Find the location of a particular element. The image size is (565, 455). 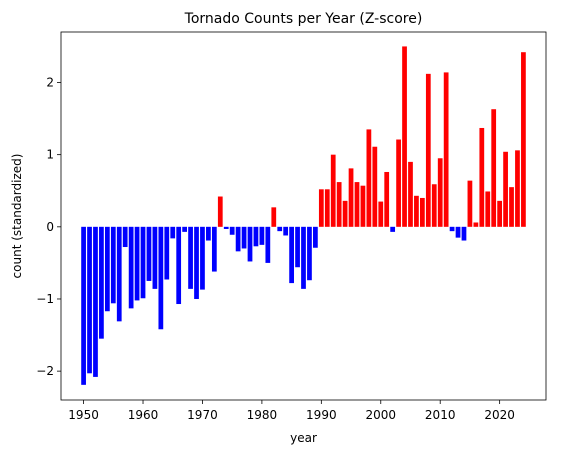

bar-1967 is located at coordinates (184, 229).